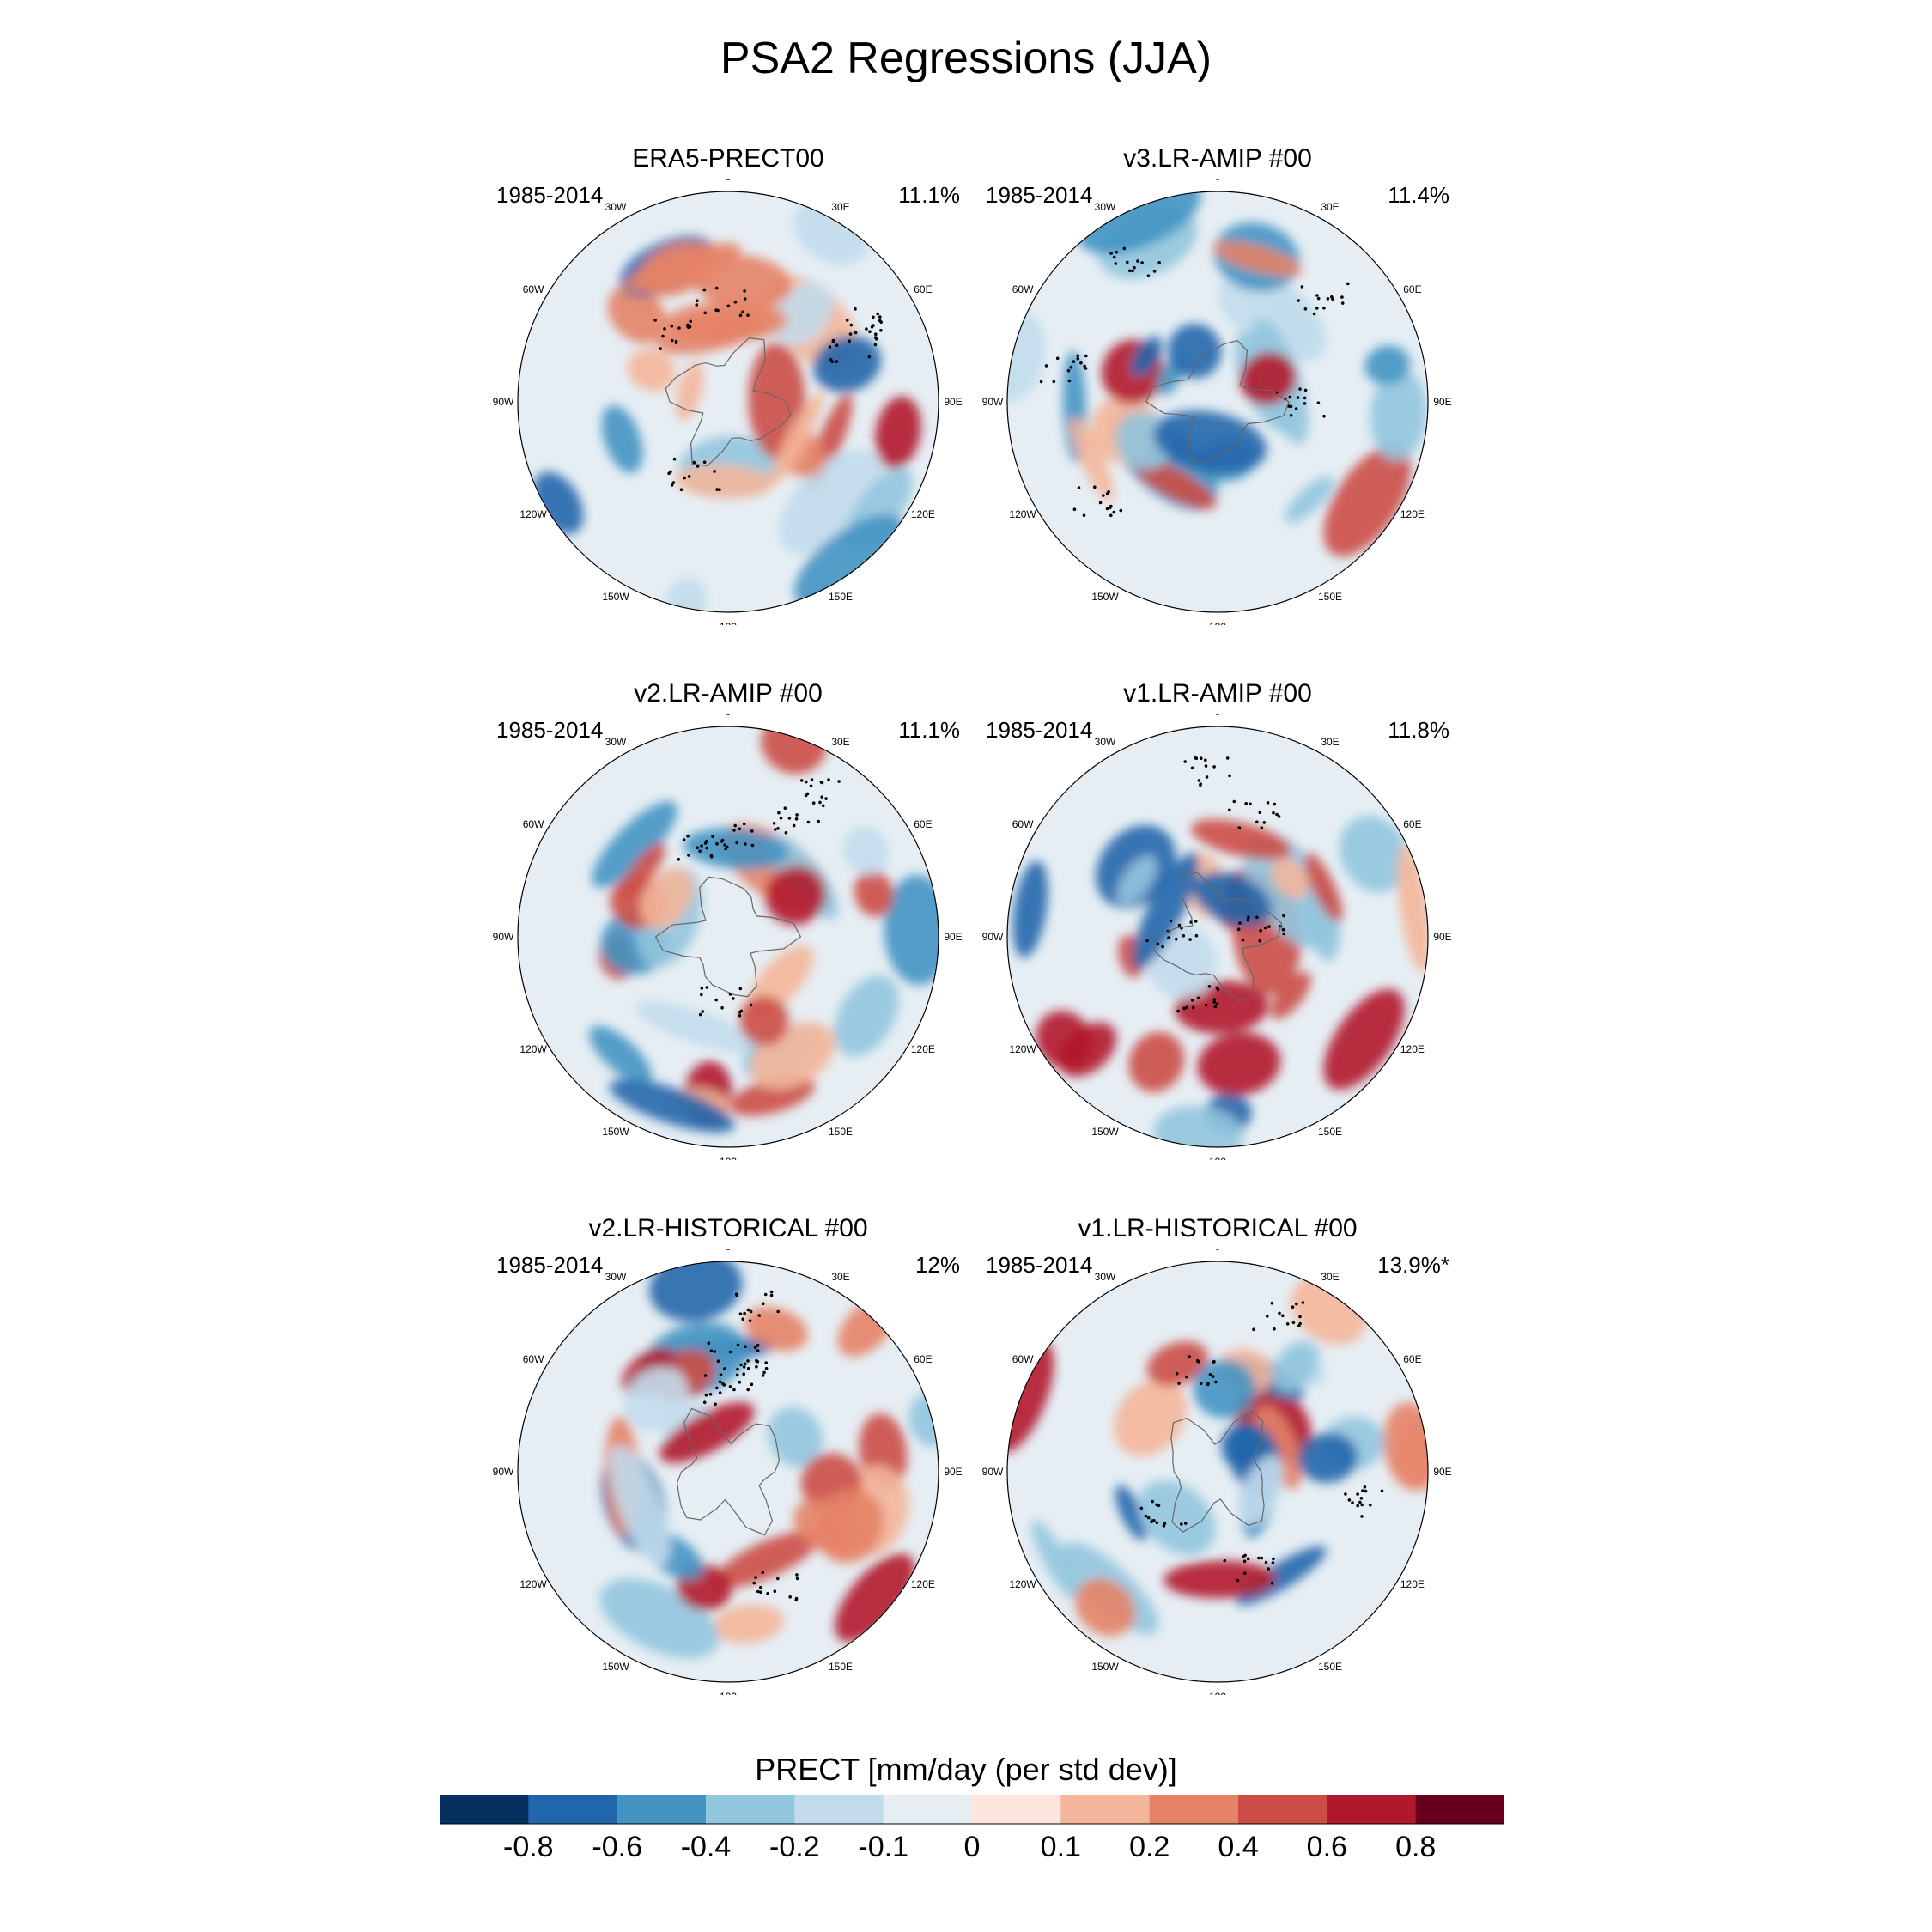 Image resolution: width=1932 pixels, height=1932 pixels. Describe the element at coordinates (841, 1132) in the screenshot. I see `longitude-label: 150E` at that location.